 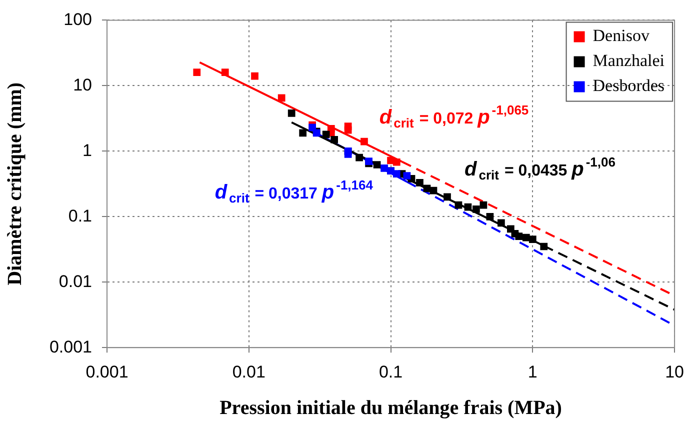 I want to click on x-tick-label: 1, so click(x=533, y=372).